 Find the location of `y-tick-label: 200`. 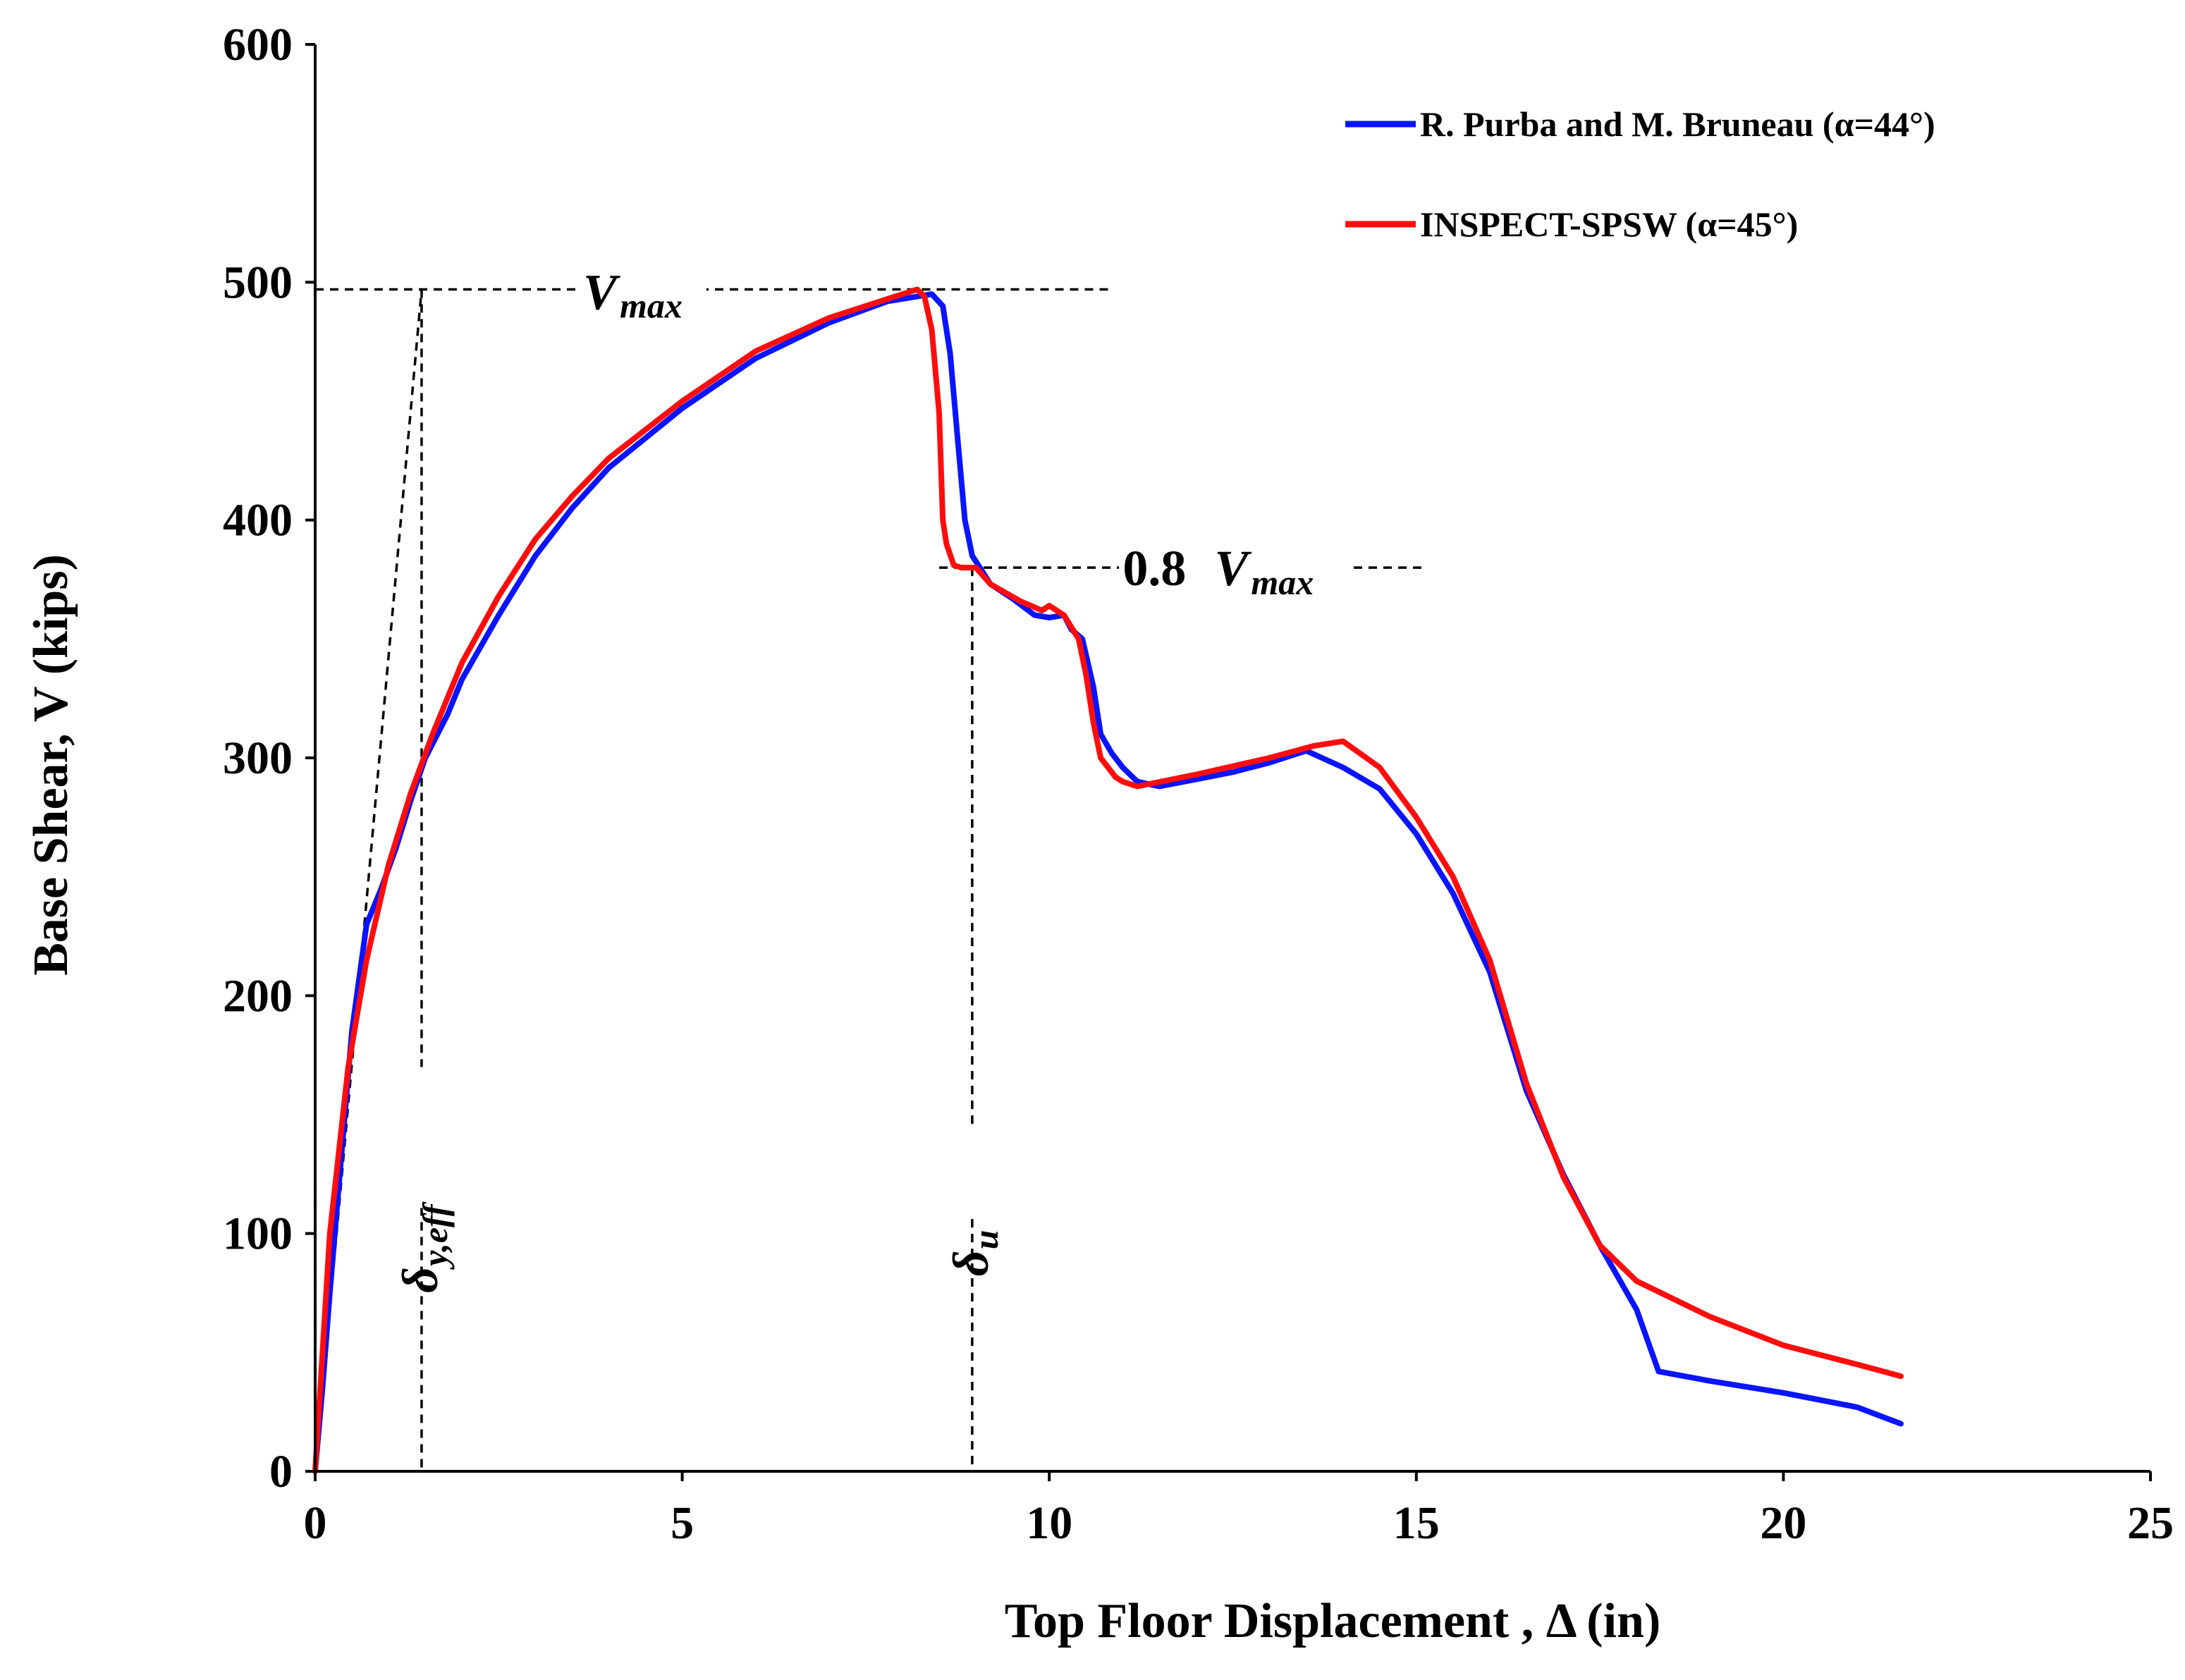

y-tick-label: 200 is located at coordinates (258, 996).